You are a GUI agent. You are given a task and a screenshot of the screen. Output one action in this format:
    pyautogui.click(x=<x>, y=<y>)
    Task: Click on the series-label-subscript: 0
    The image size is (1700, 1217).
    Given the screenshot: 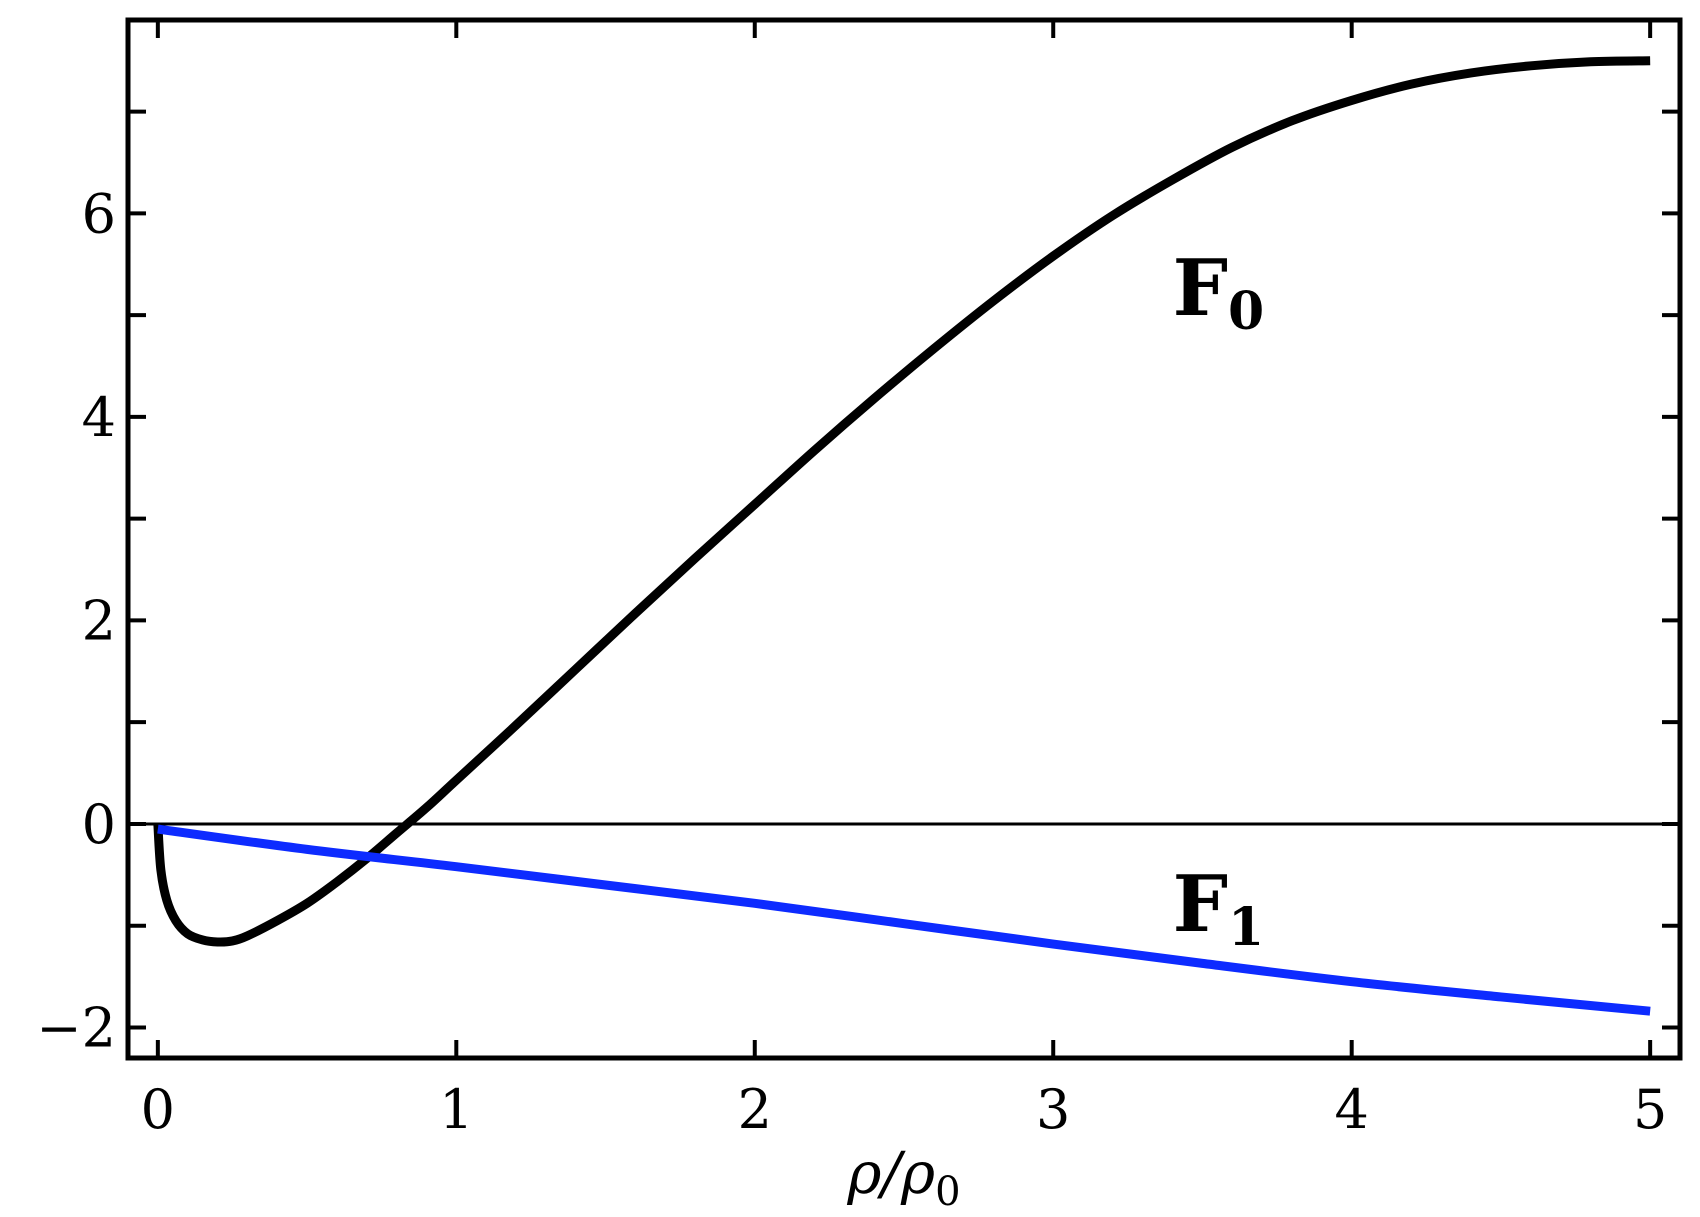 What is the action you would take?
    pyautogui.click(x=1246, y=311)
    